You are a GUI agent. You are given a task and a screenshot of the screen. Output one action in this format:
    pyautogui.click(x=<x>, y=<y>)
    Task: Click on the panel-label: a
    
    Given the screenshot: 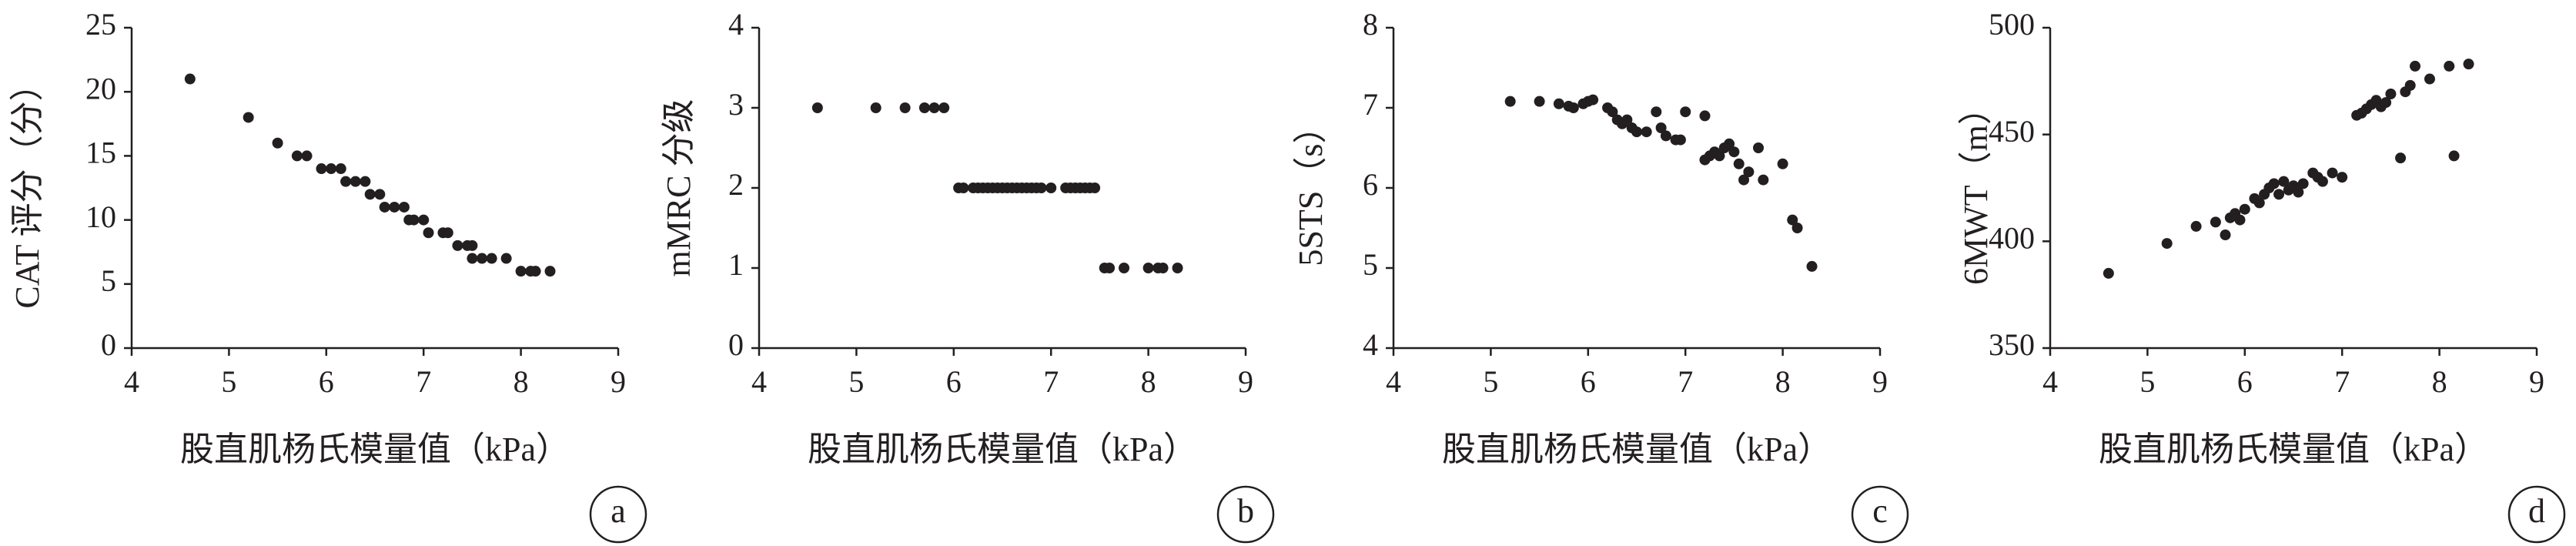 What is the action you would take?
    pyautogui.click(x=618, y=511)
    